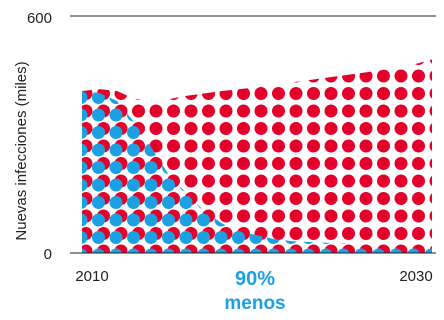 Image resolution: width=444 pixels, height=320 pixels. I want to click on blue-dot-2018, so click(221, 250).